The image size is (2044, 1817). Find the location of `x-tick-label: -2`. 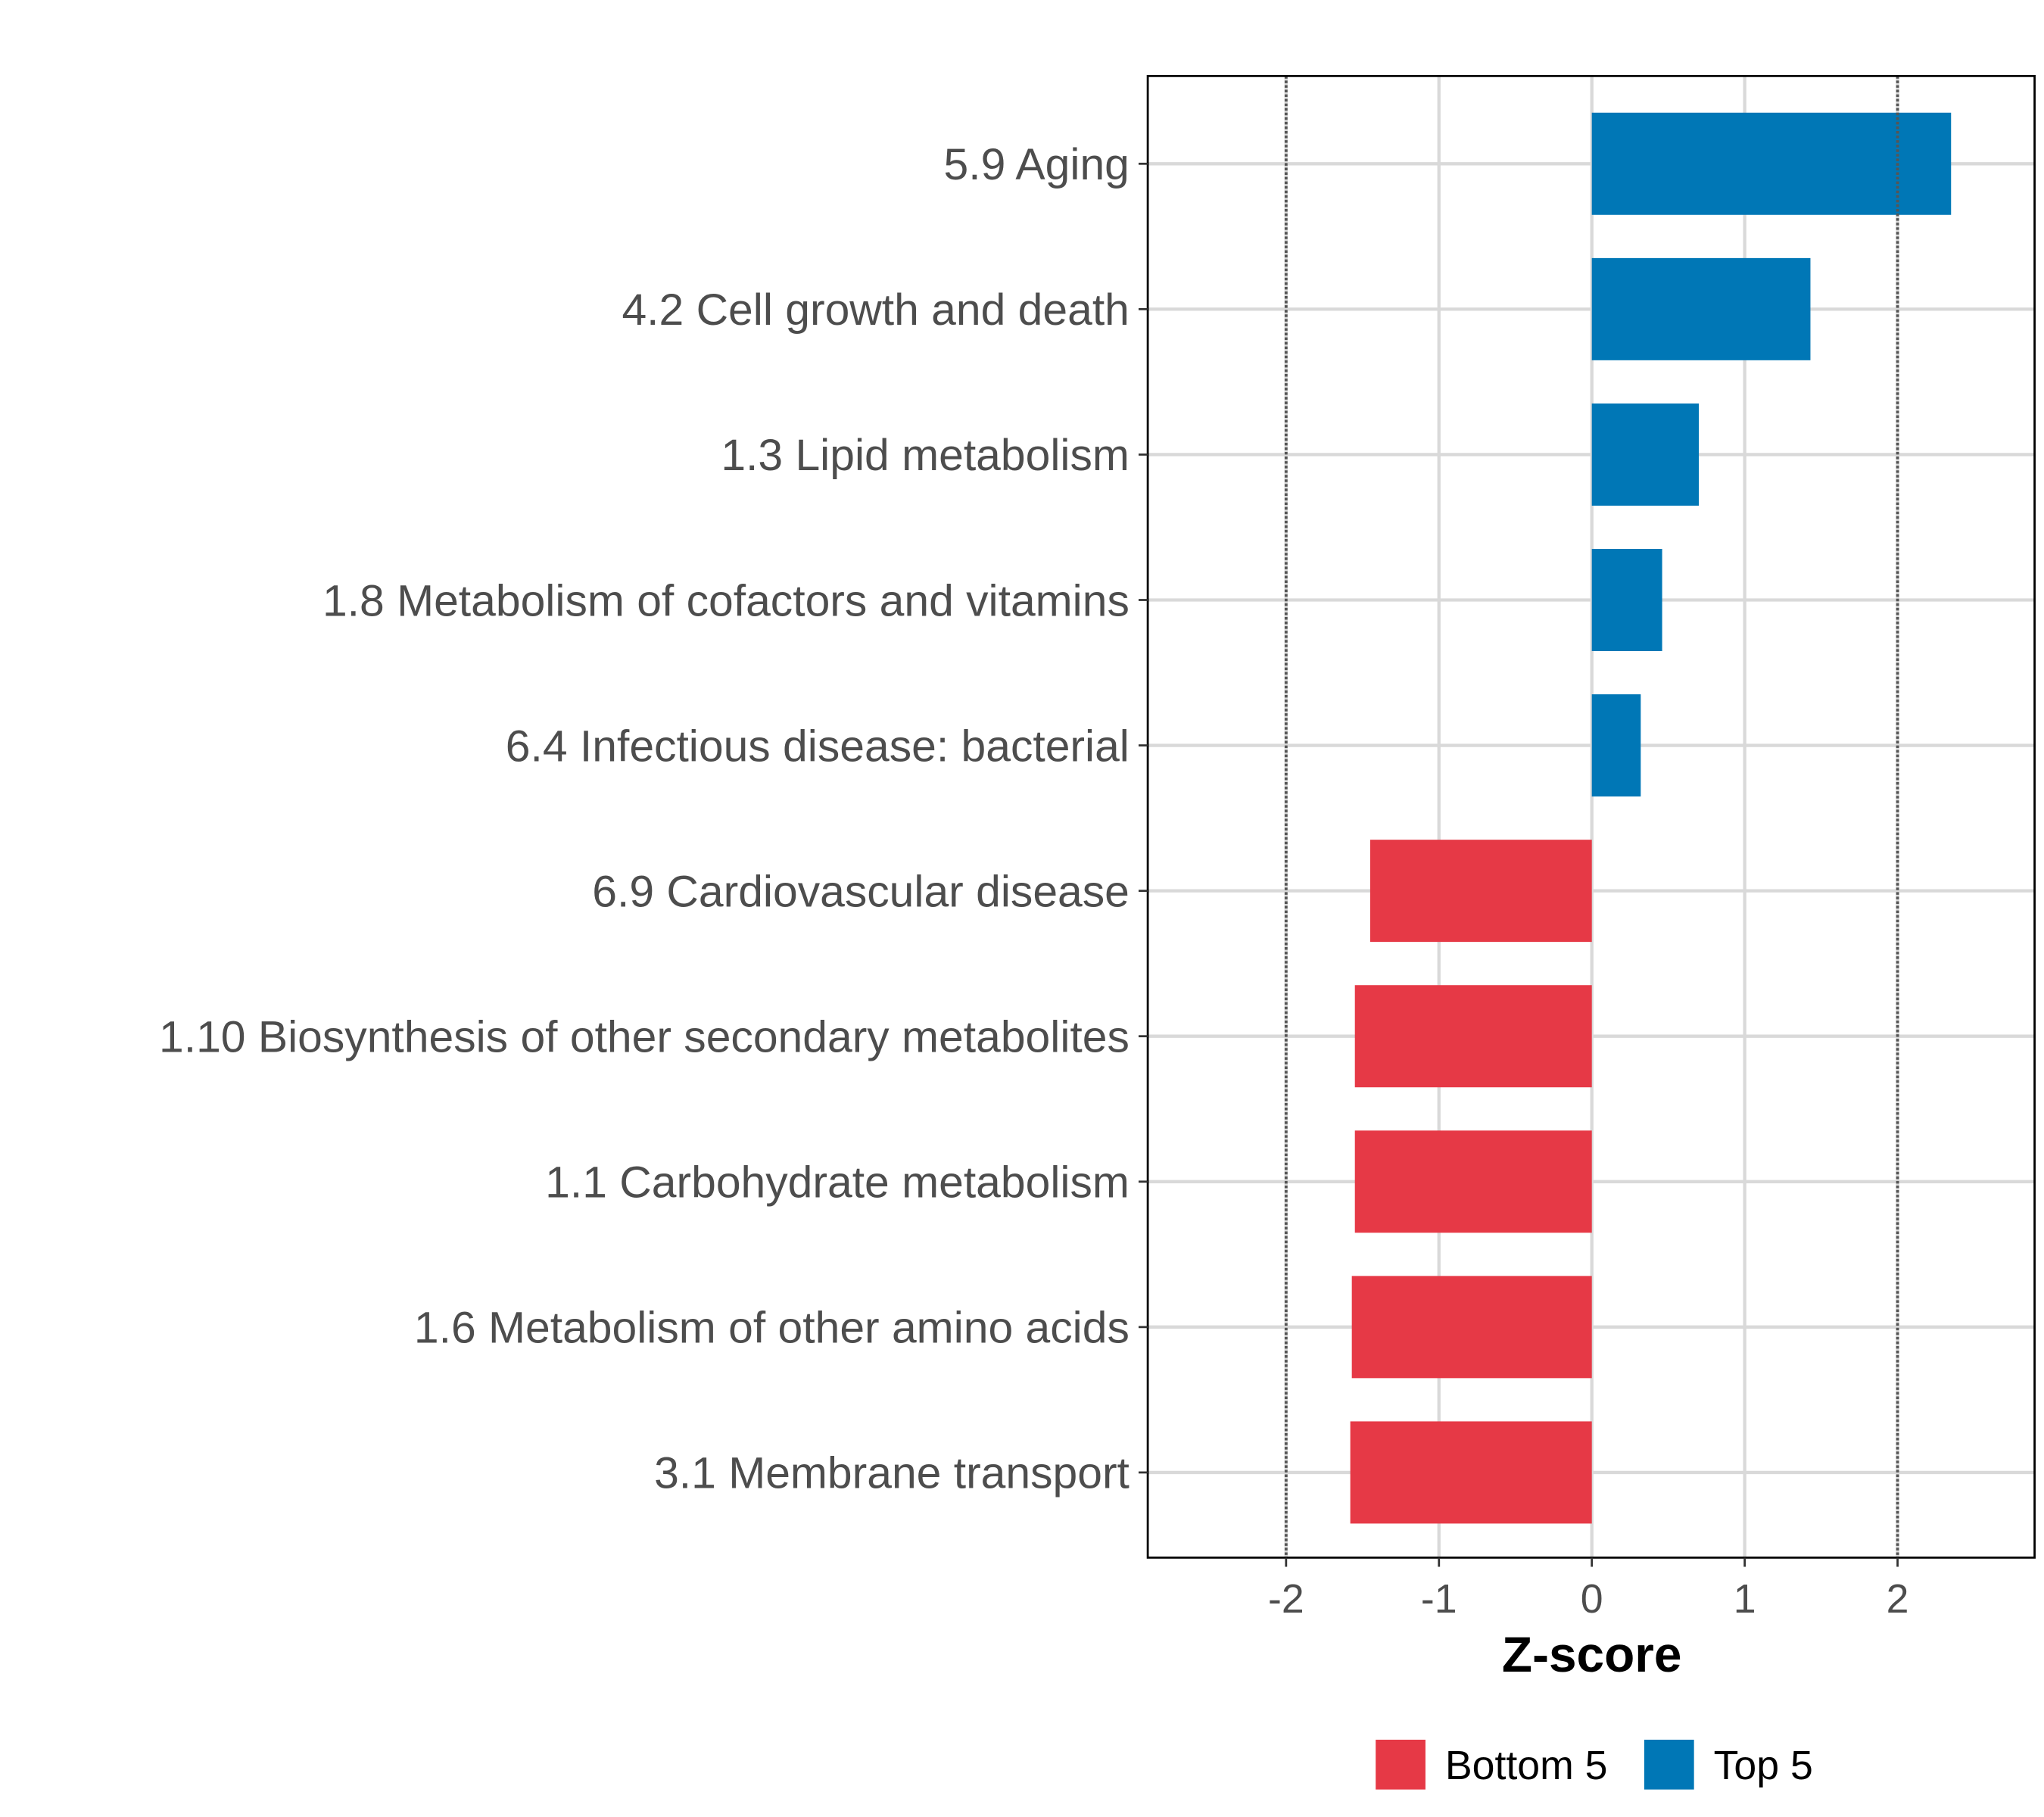

x-tick-label: -2 is located at coordinates (1286, 1599).